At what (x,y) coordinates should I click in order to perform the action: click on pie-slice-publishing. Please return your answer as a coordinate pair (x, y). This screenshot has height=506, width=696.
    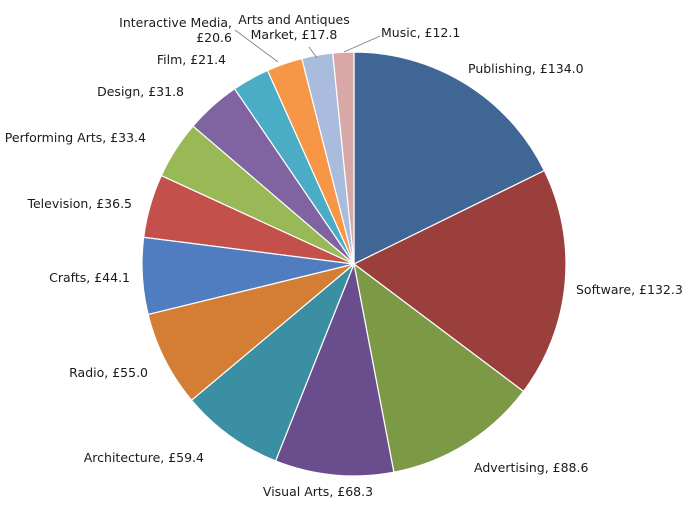
    Looking at the image, I should click on (449, 158).